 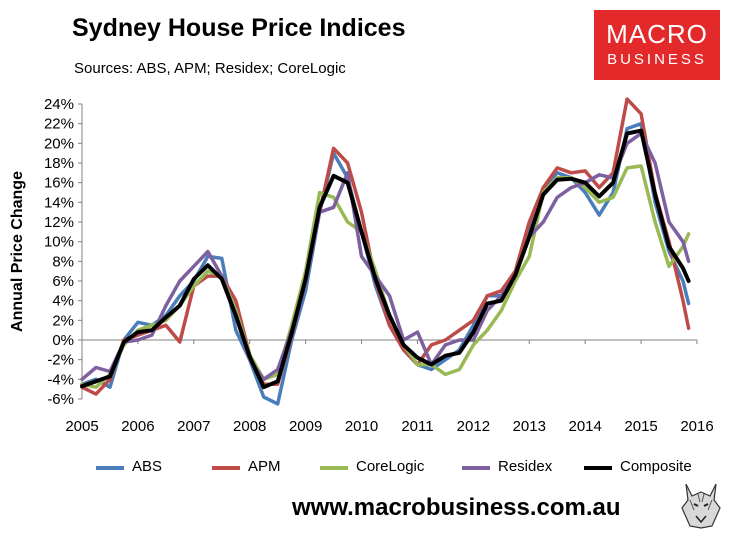 I want to click on macrobusiness-logo: MACRO BUSINESS, so click(x=657, y=45).